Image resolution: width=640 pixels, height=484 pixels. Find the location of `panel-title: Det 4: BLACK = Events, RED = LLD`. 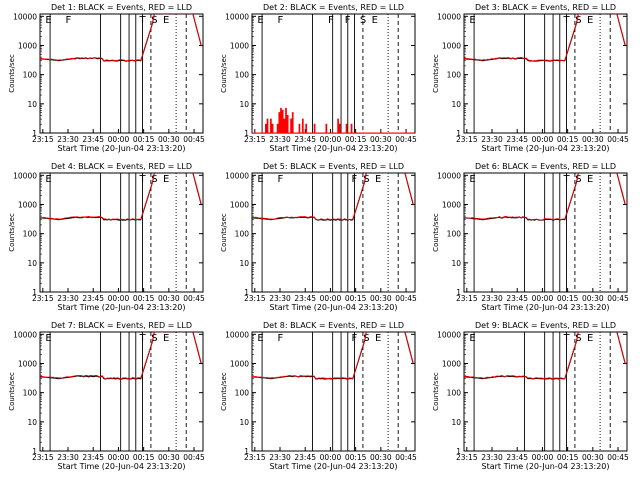

panel-title: Det 4: BLACK = Events, RED = LLD is located at coordinates (121, 166).